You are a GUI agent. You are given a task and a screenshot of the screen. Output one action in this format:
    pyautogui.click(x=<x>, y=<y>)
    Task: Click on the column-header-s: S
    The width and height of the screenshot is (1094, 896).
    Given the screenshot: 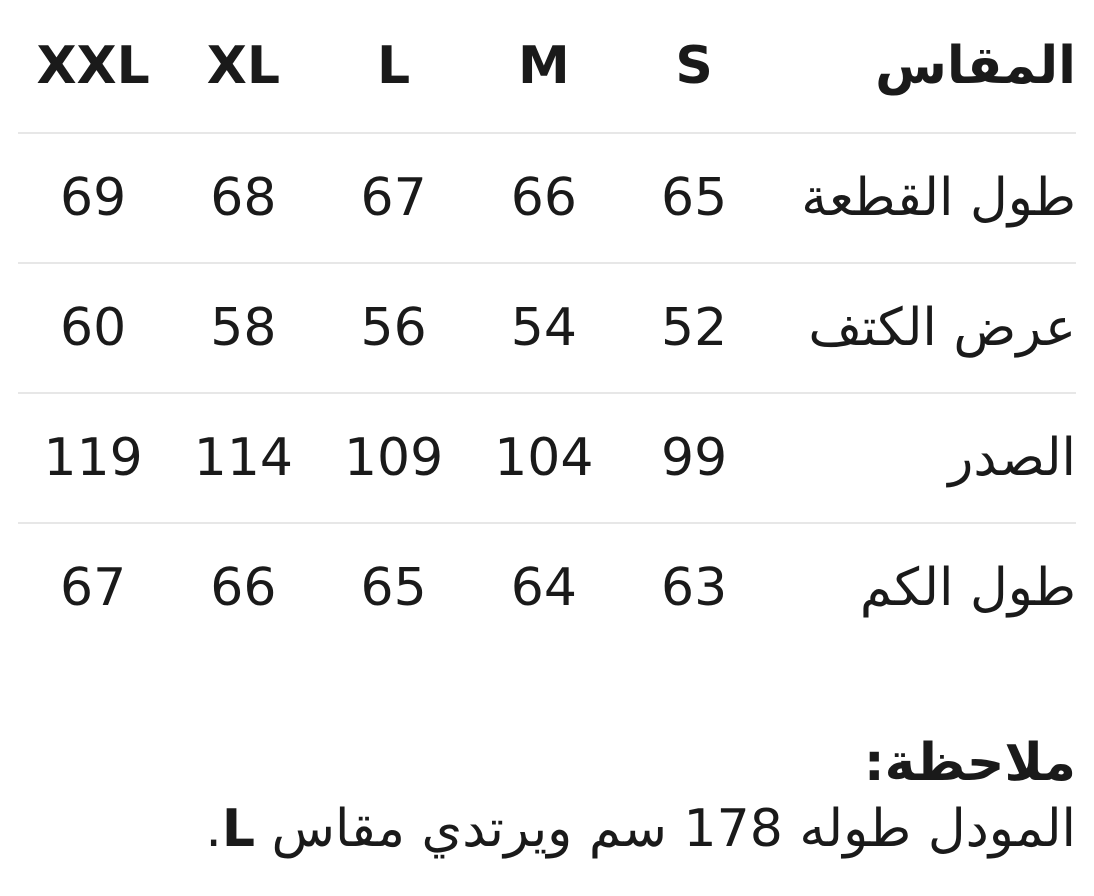 What is the action you would take?
    pyautogui.click(x=694, y=67)
    